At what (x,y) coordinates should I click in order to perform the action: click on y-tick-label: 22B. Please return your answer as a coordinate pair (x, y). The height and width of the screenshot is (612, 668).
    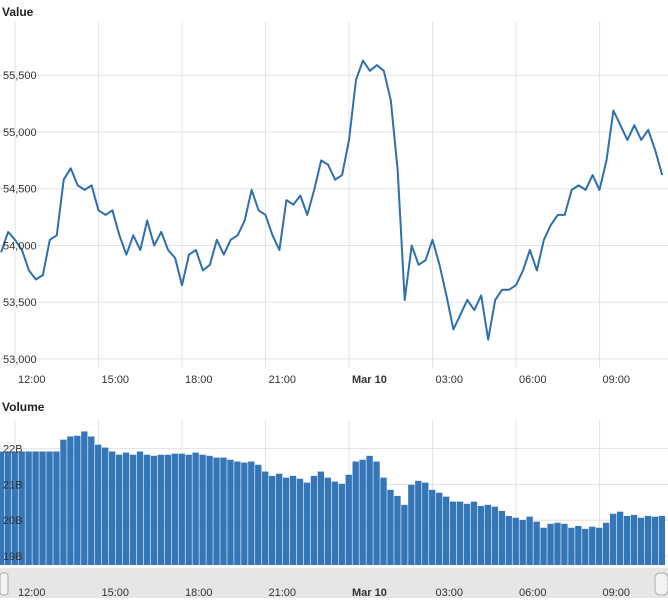
    Looking at the image, I should click on (13, 450).